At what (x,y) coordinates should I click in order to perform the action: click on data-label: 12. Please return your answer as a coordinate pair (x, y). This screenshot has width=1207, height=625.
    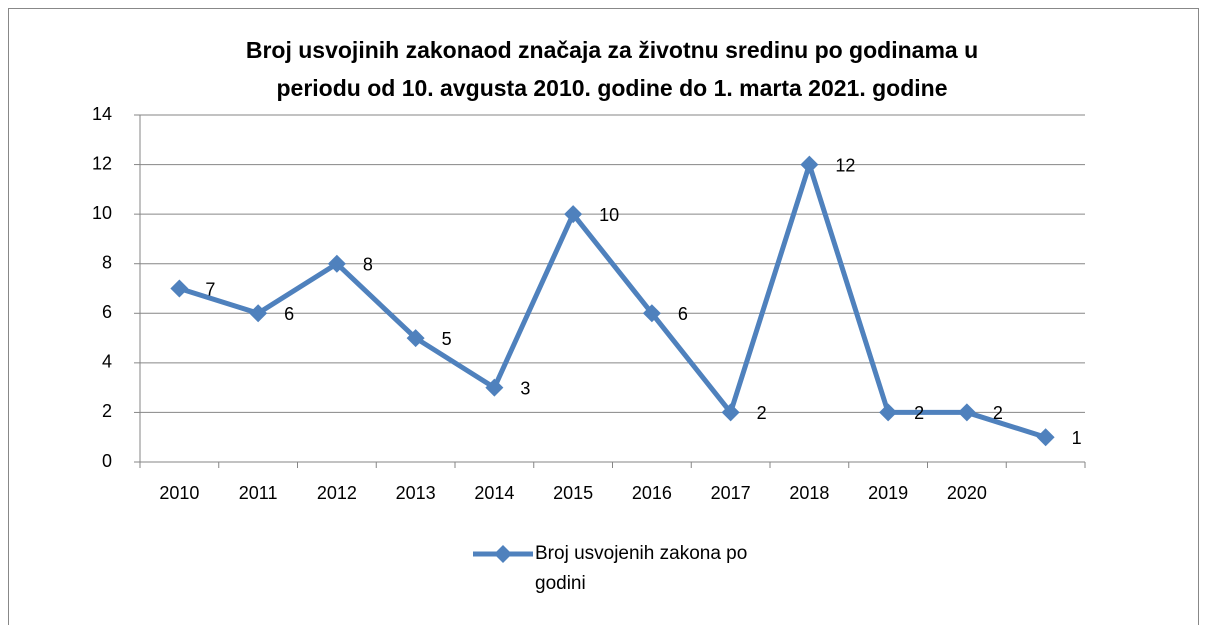
    Looking at the image, I should click on (845, 165).